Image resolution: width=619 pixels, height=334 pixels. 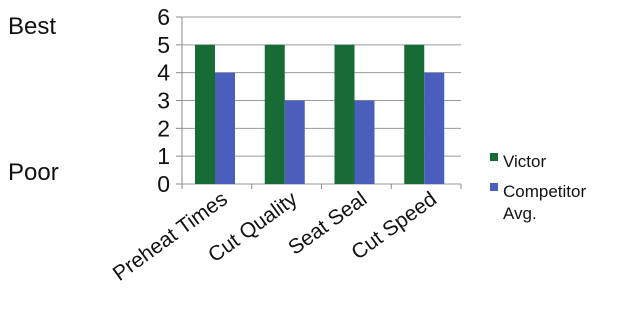 What do you see at coordinates (414, 114) in the screenshot?
I see `bar-victor-cut-speed` at bounding box center [414, 114].